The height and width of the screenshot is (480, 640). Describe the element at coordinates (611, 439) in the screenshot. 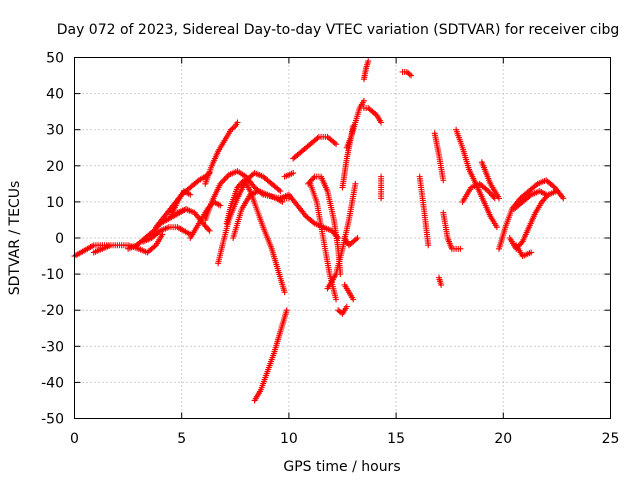

I see `x-tick-label: 25` at that location.